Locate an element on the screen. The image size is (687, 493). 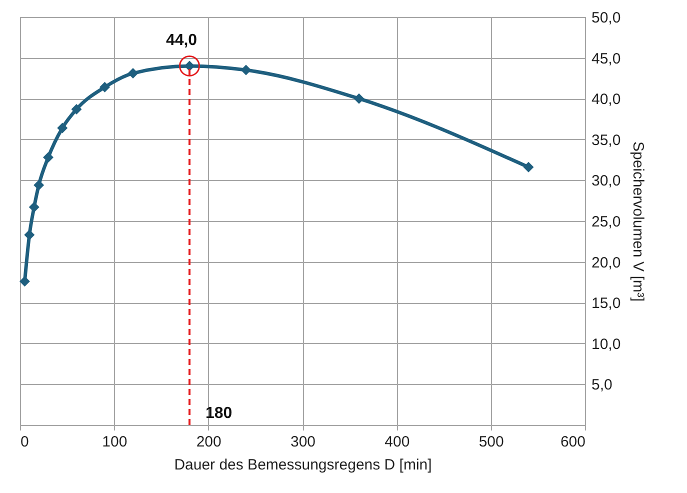
y-tick-label: 10,0 is located at coordinates (606, 344).